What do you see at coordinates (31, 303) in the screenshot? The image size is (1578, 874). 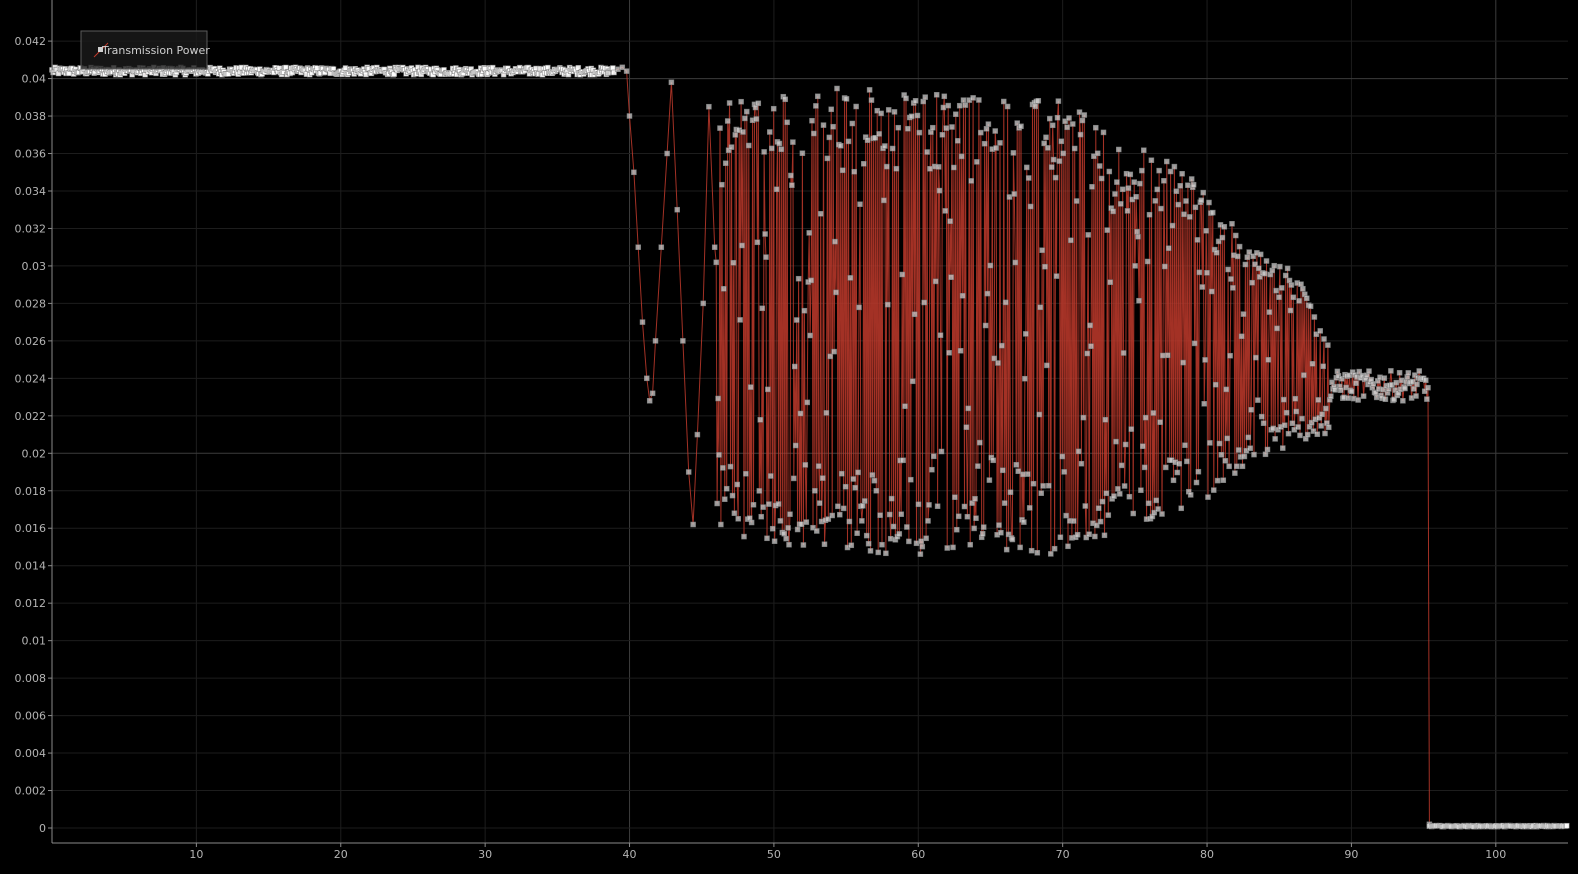 I see `y-tick-label: 0.028` at bounding box center [31, 303].